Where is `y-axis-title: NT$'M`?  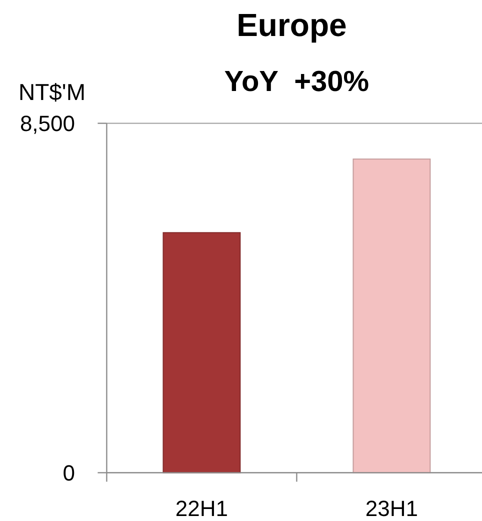
y-axis-title: NT$'M is located at coordinates (52, 92).